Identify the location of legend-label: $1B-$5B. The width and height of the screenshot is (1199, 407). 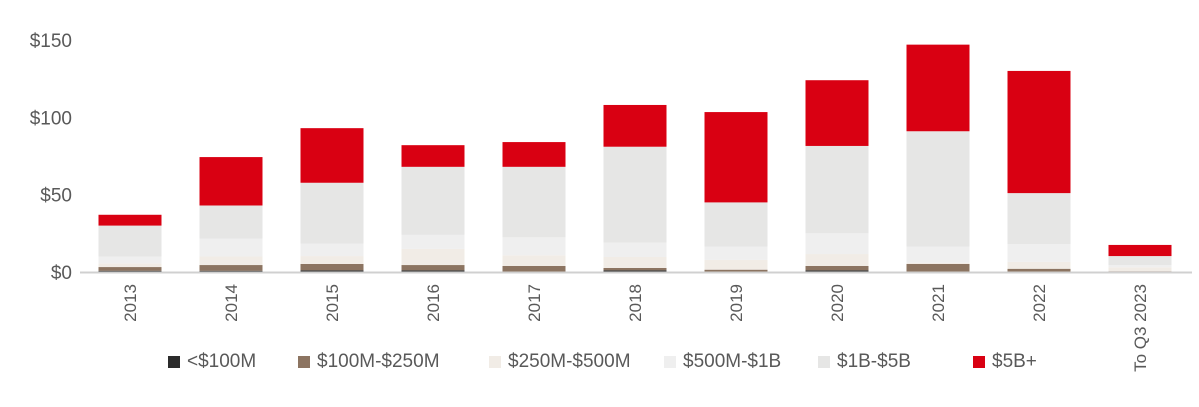
(874, 361).